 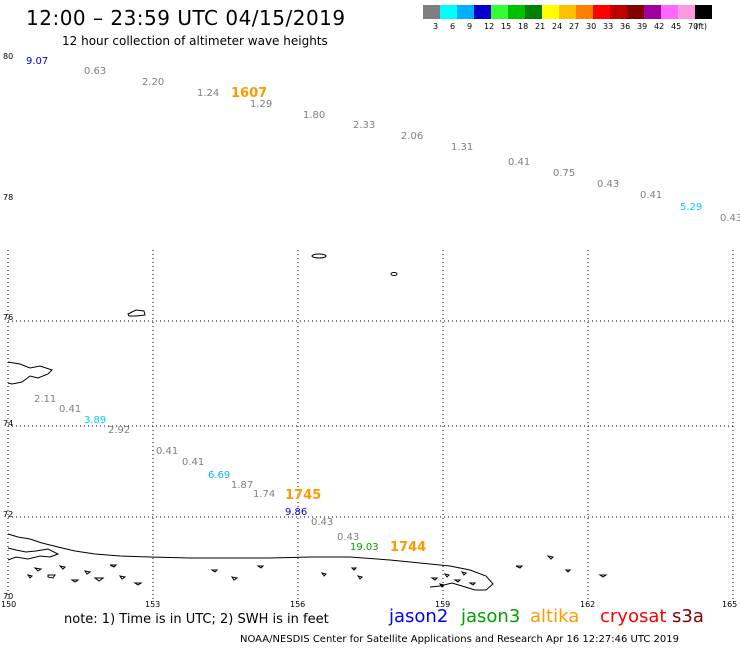 I want to click on lat-label-70: 70, so click(x=8, y=596).